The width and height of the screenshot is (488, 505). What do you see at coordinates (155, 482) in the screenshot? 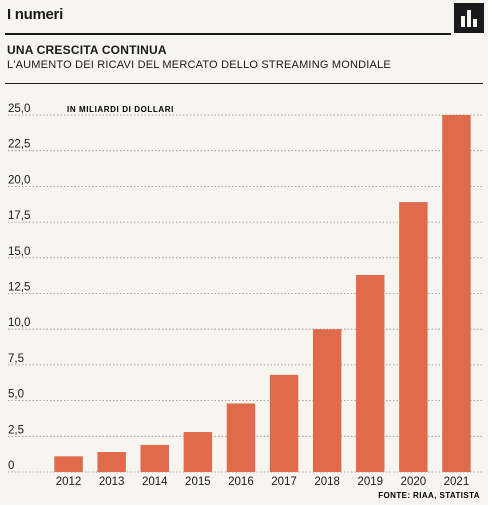
I see `x-tick-label: 2014` at bounding box center [155, 482].